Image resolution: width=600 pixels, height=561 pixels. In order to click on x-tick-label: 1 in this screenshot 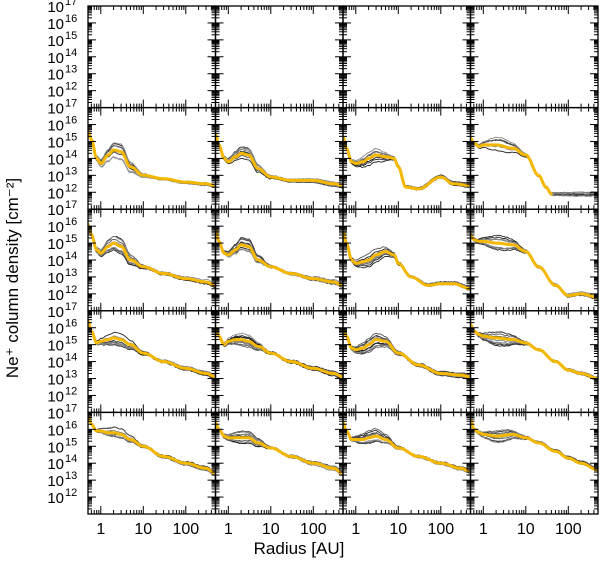, I will do `click(228, 529)`.